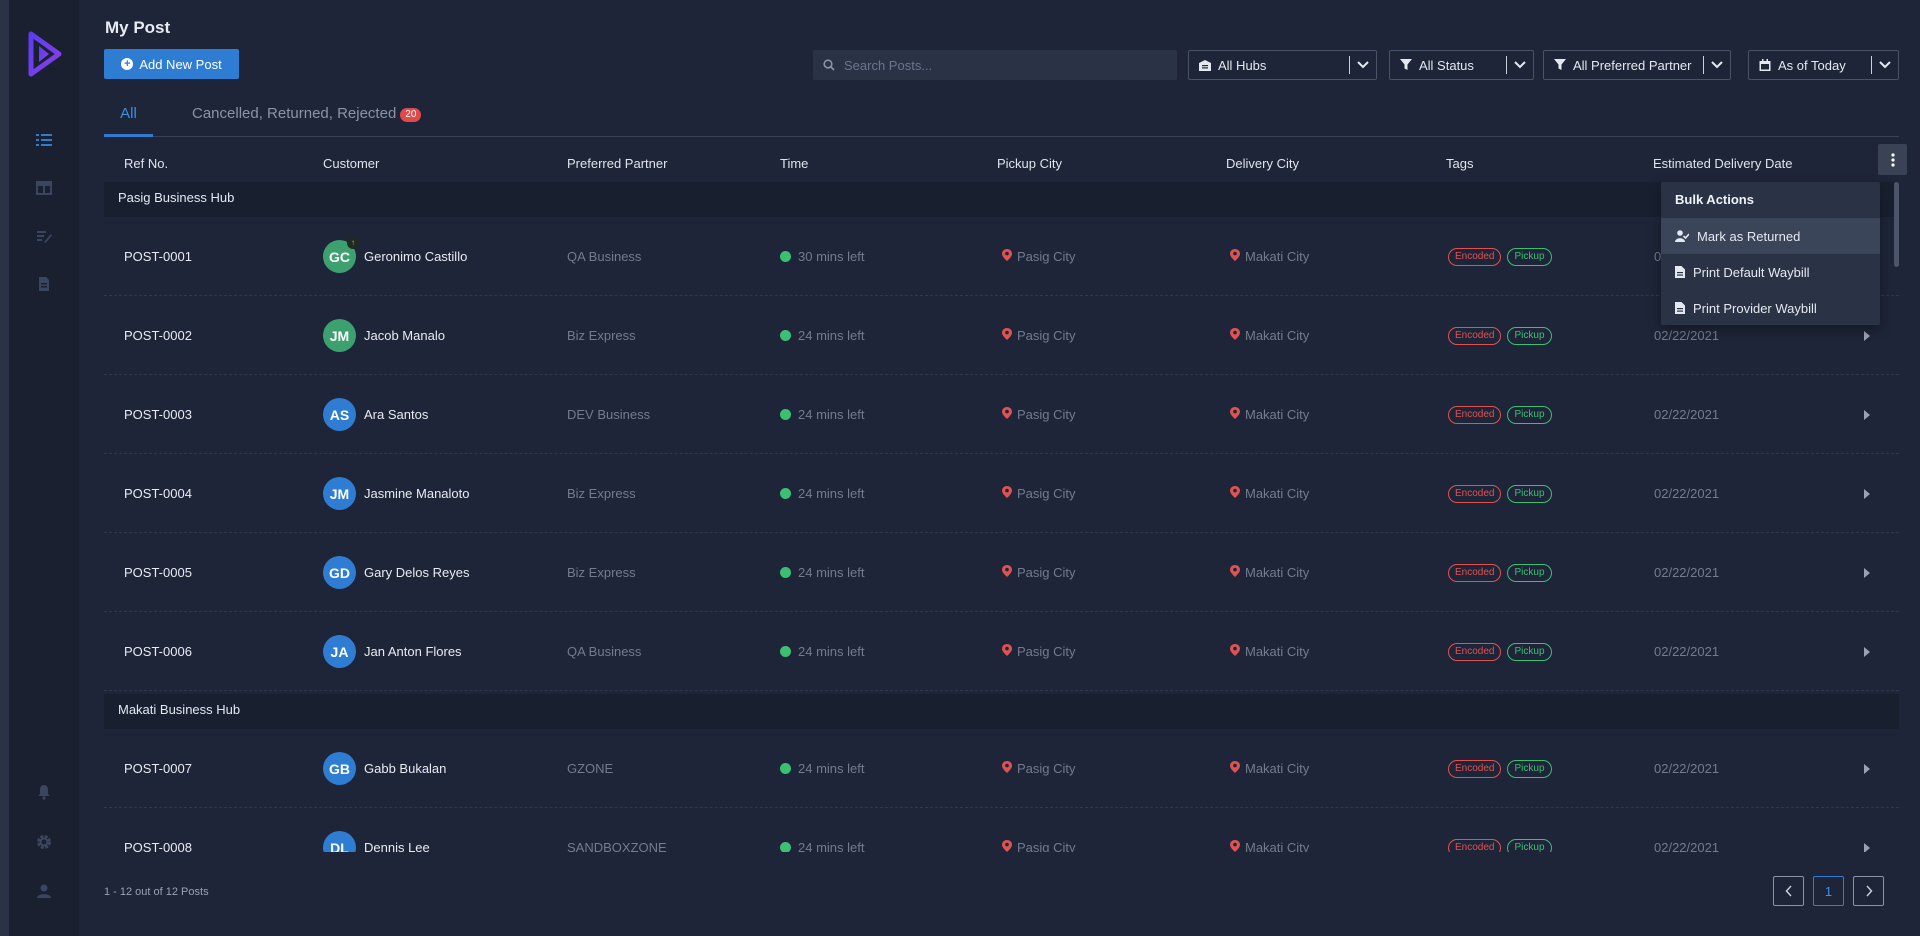 The width and height of the screenshot is (1920, 936). I want to click on partner-filter: All Preferred Partner, so click(1637, 65).